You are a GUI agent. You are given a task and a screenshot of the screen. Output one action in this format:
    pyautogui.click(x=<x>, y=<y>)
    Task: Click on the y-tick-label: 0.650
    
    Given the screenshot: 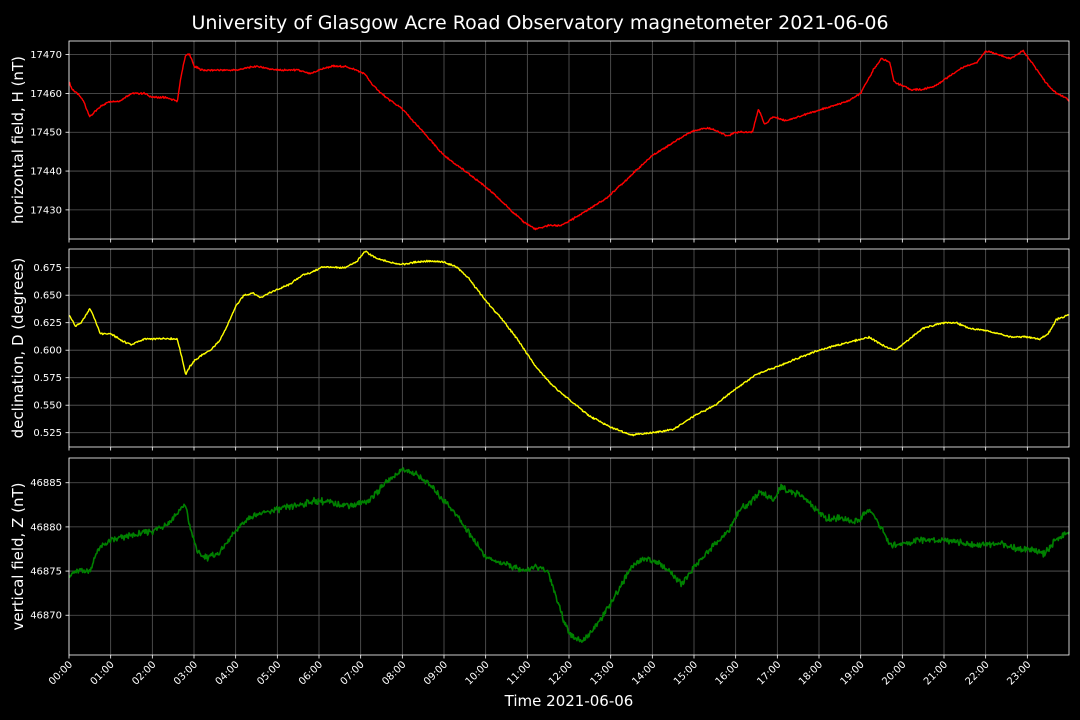 What is the action you would take?
    pyautogui.click(x=47, y=296)
    